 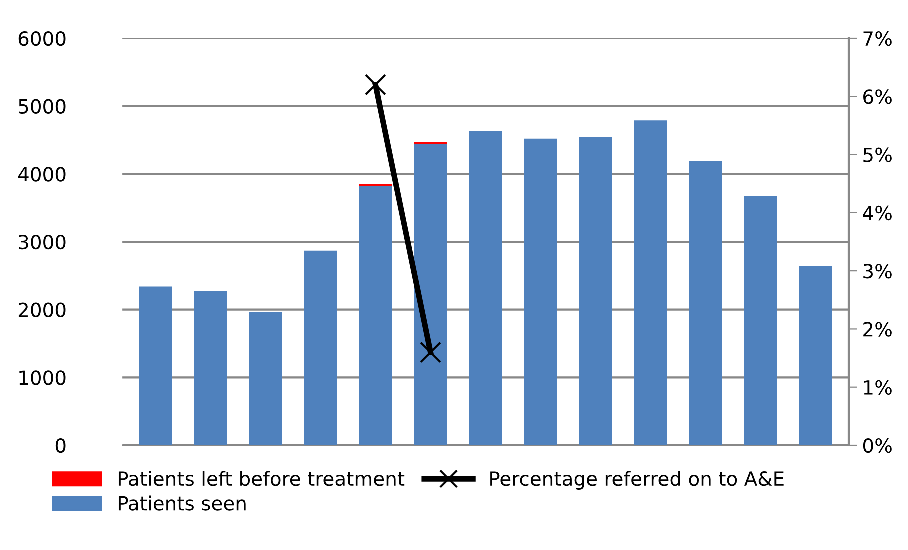 What do you see at coordinates (43, 378) in the screenshot?
I see `y-tick-label: 1000` at bounding box center [43, 378].